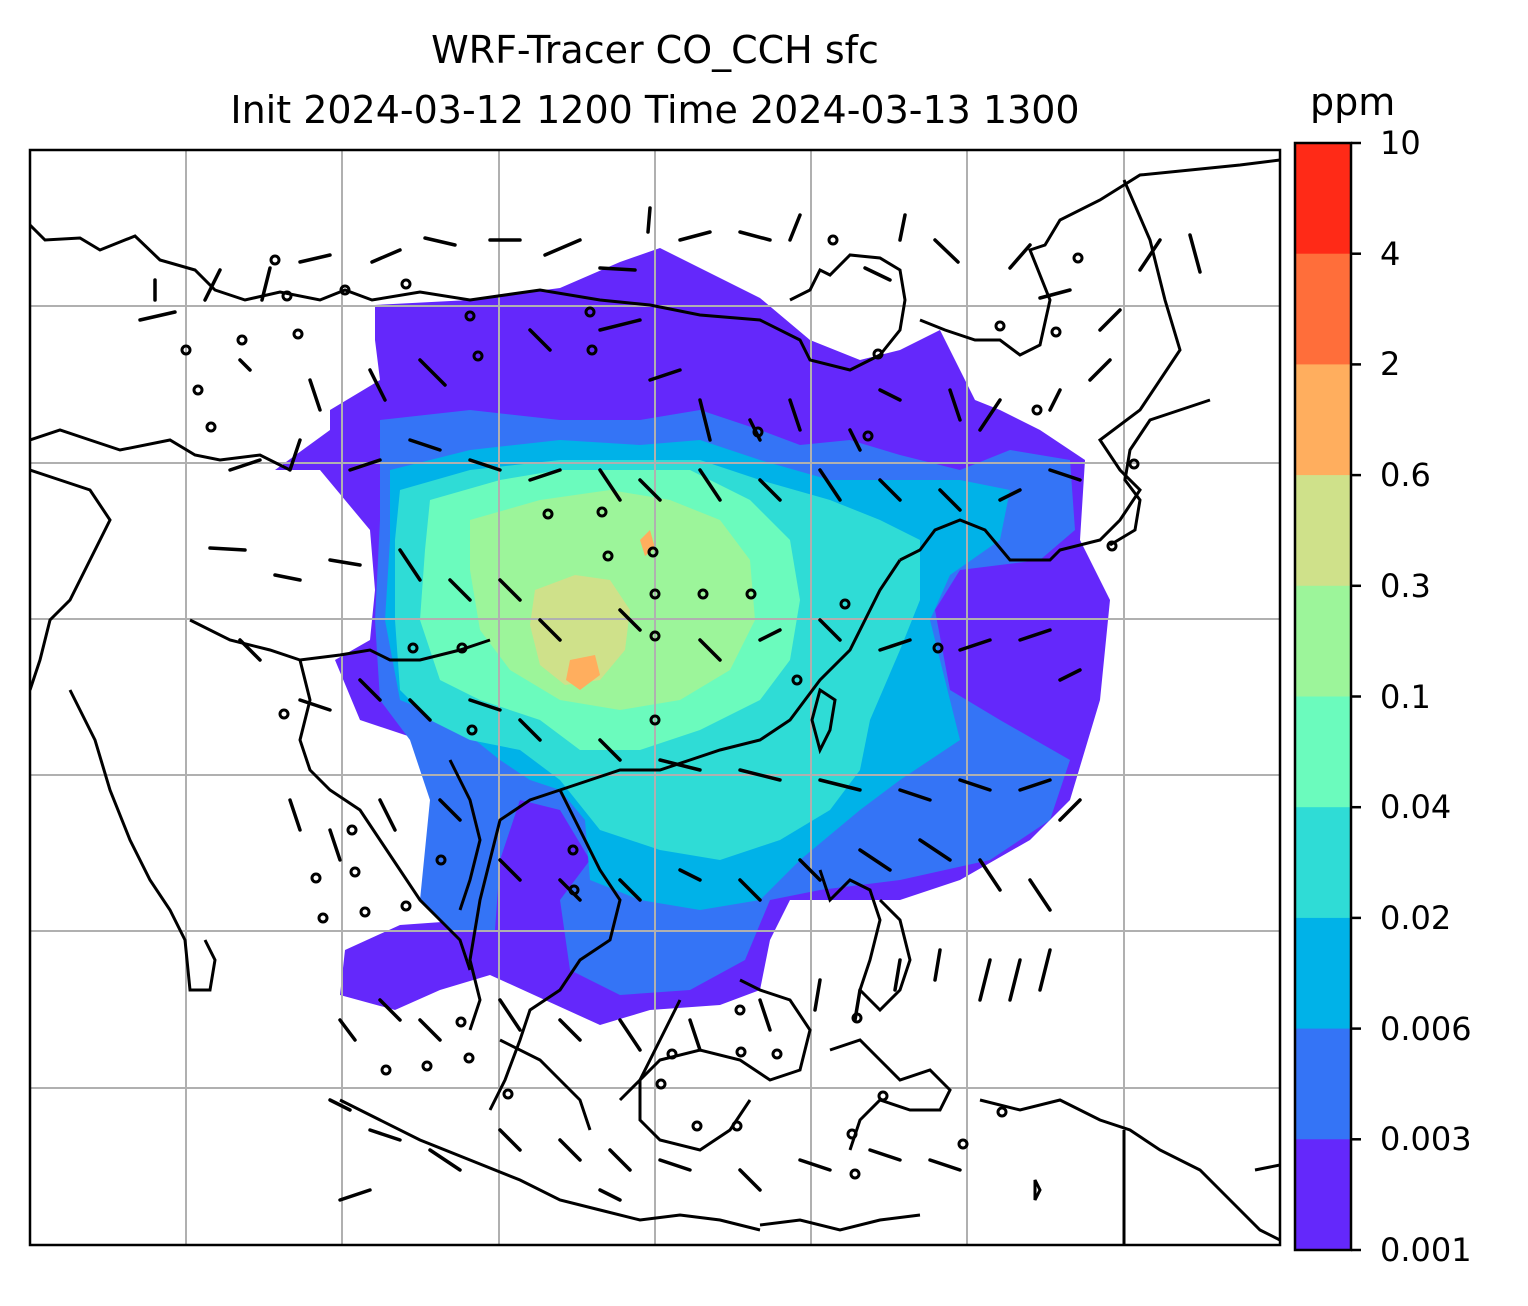 The width and height of the screenshot is (1528, 1306). What do you see at coordinates (1356, 696) in the screenshot?
I see `colorbar-tick-marks` at bounding box center [1356, 696].